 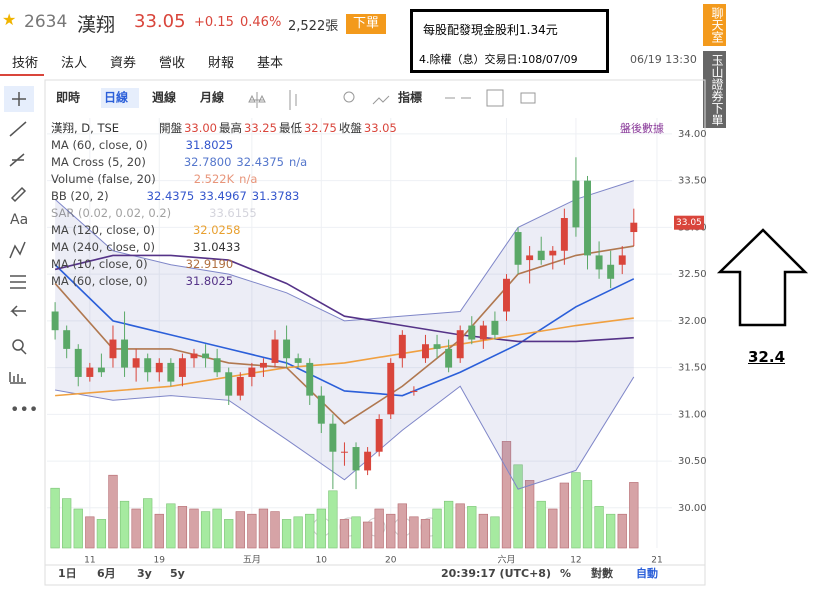 I want to click on legend-part: BB (20, 2), so click(x=80, y=196).